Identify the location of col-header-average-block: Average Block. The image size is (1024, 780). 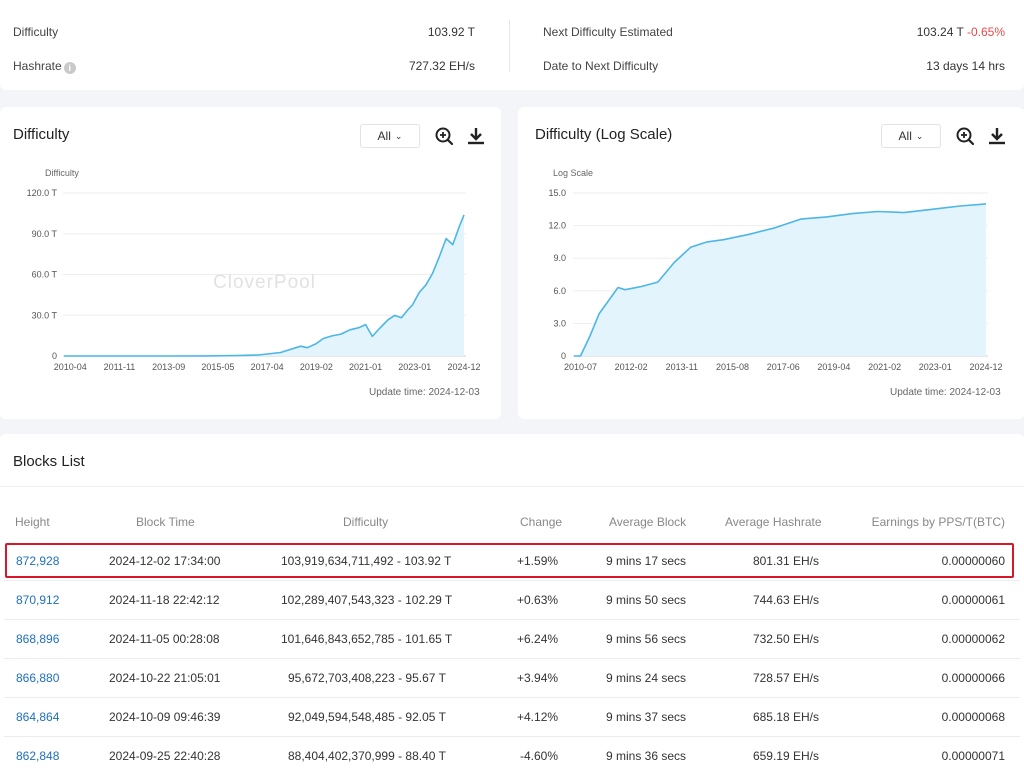
(648, 522).